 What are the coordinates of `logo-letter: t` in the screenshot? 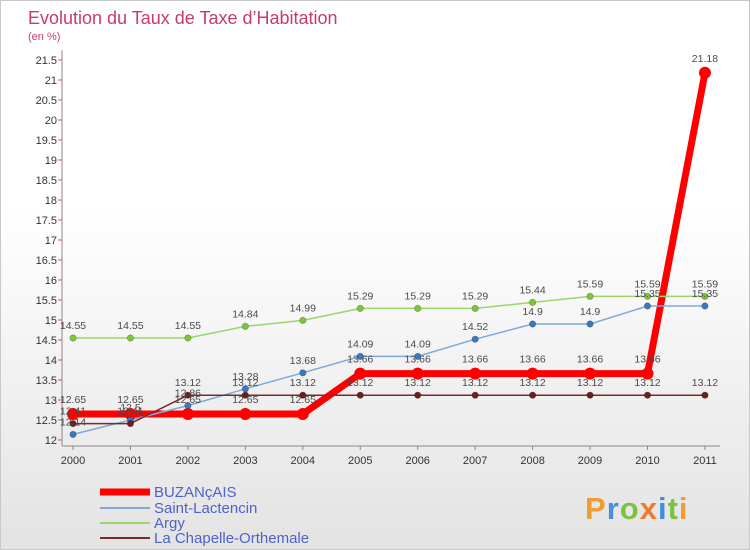 It's located at (673, 508).